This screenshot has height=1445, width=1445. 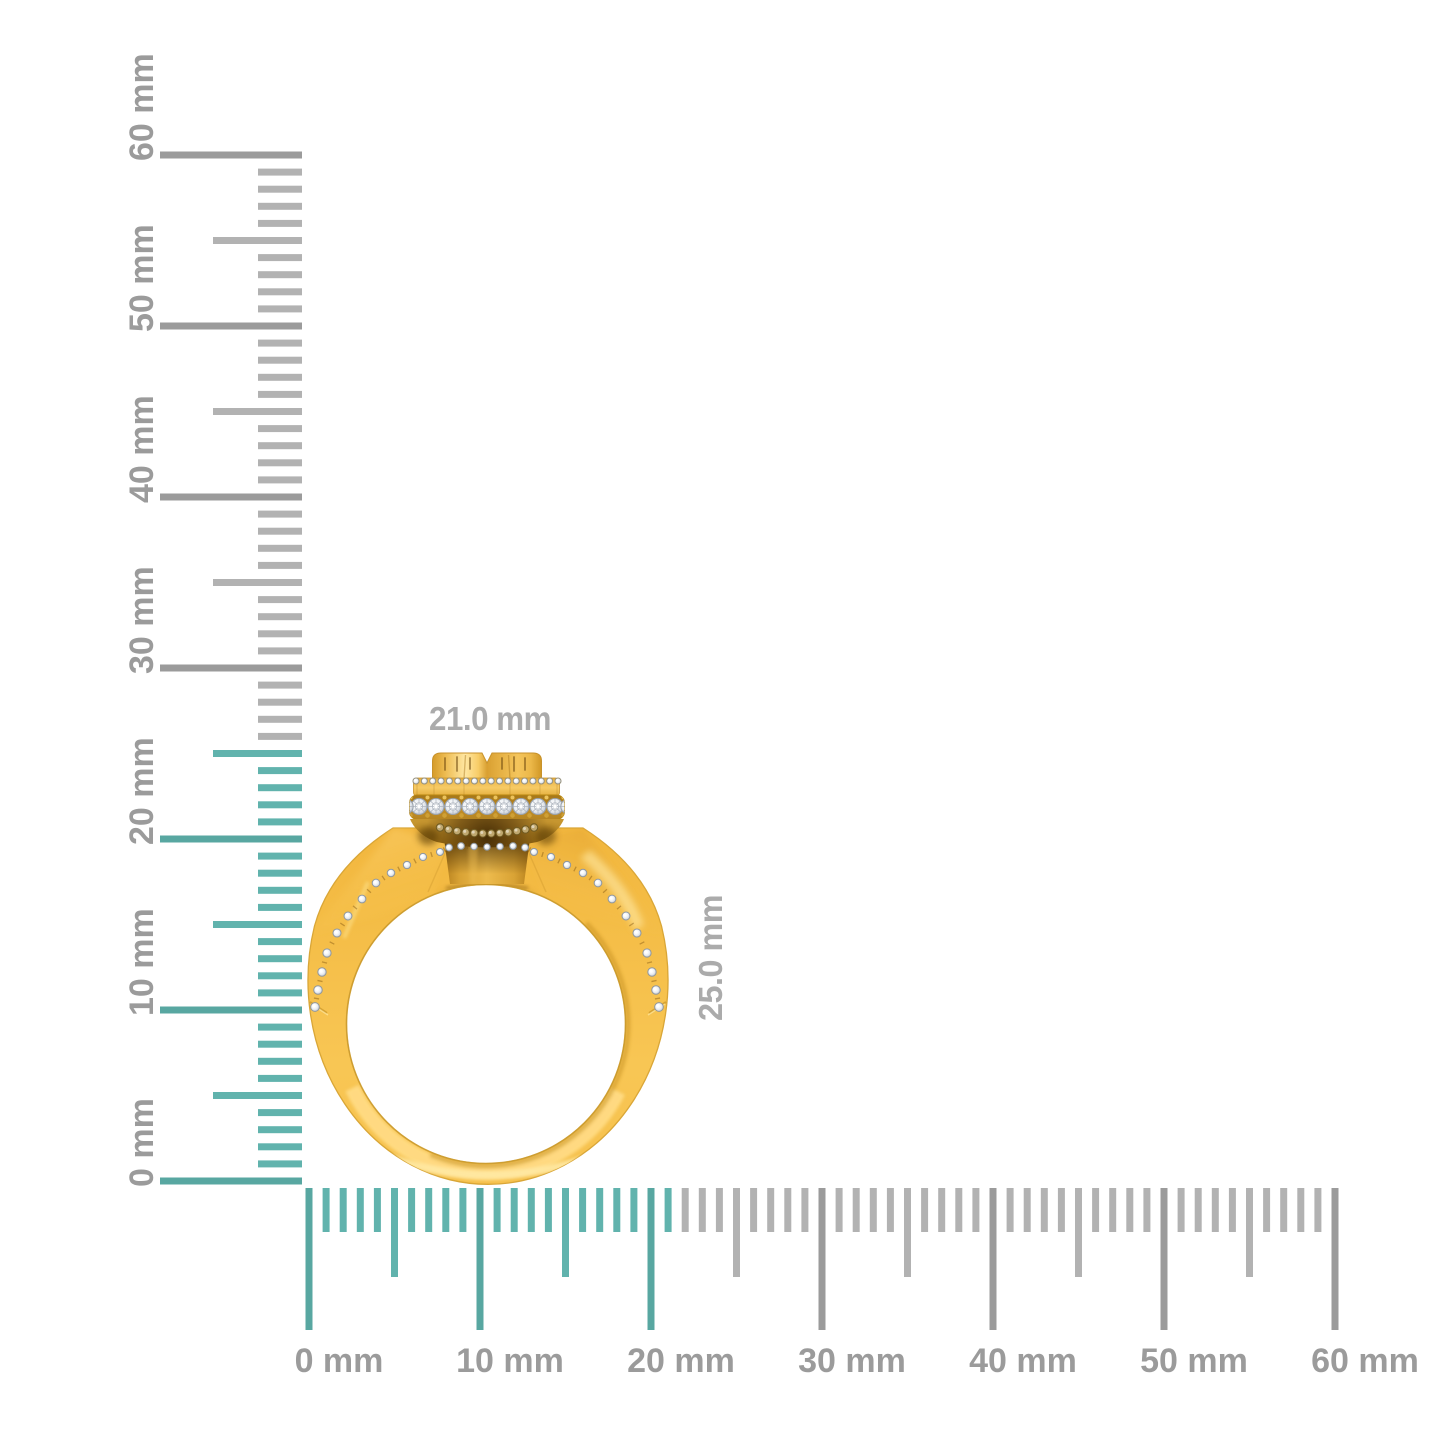 What do you see at coordinates (280, 1061) in the screenshot?
I see `v-tick-7mm` at bounding box center [280, 1061].